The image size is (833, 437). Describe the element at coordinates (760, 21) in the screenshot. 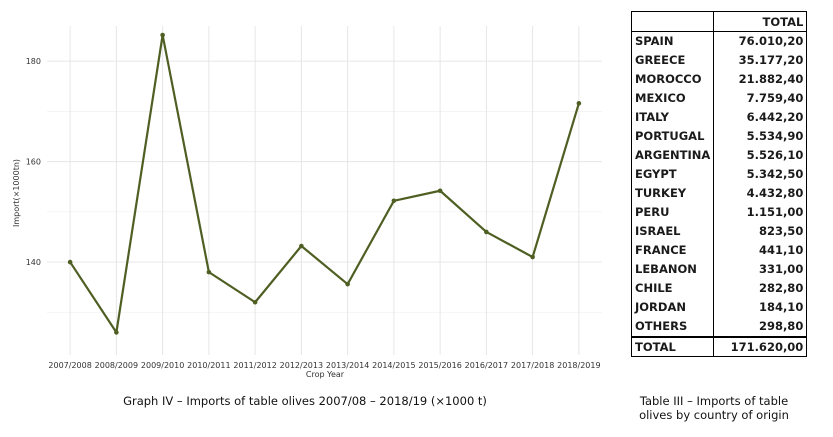

I see `table-header-total: TOTAL` at that location.